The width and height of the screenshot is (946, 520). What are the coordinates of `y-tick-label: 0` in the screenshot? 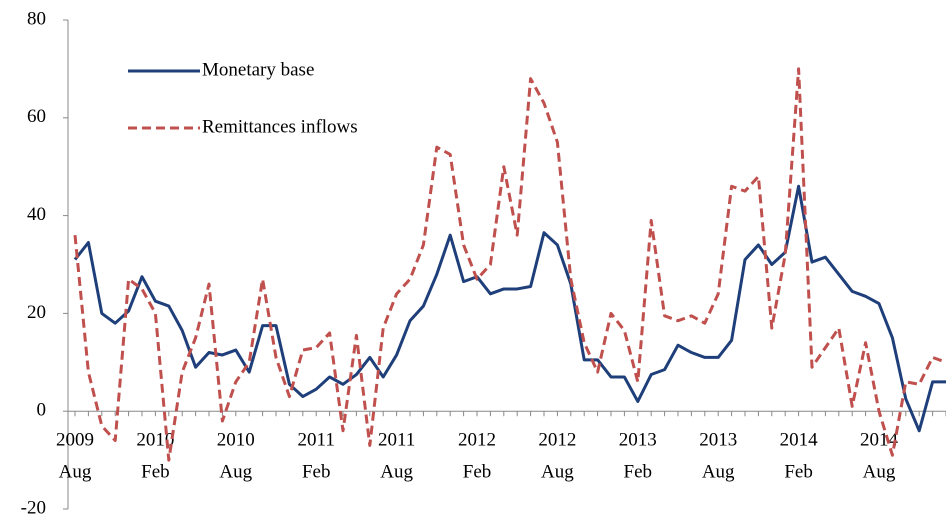 It's located at (42, 410).